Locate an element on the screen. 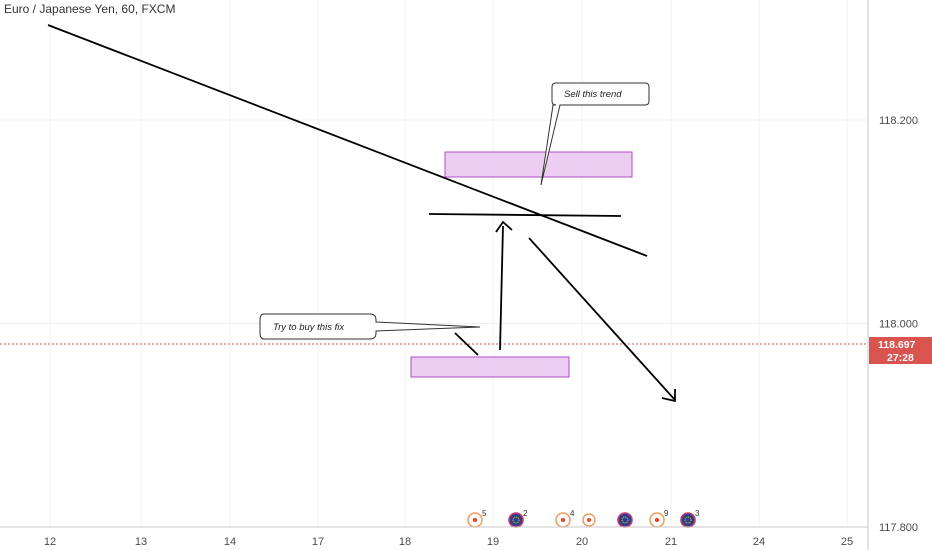 This screenshot has height=550, width=932. price-axis-background is located at coordinates (900, 275).